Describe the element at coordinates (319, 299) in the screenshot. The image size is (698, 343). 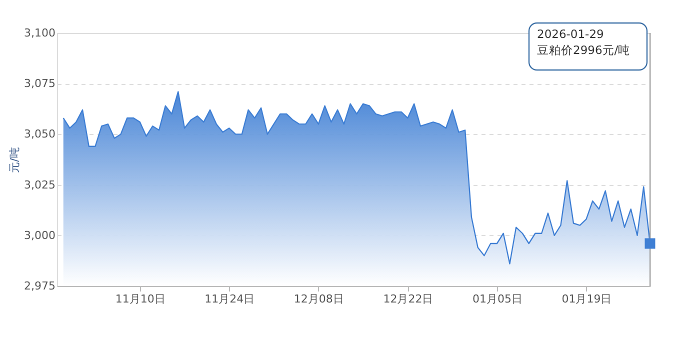
I see `x-tick-label: 12月08日` at that location.